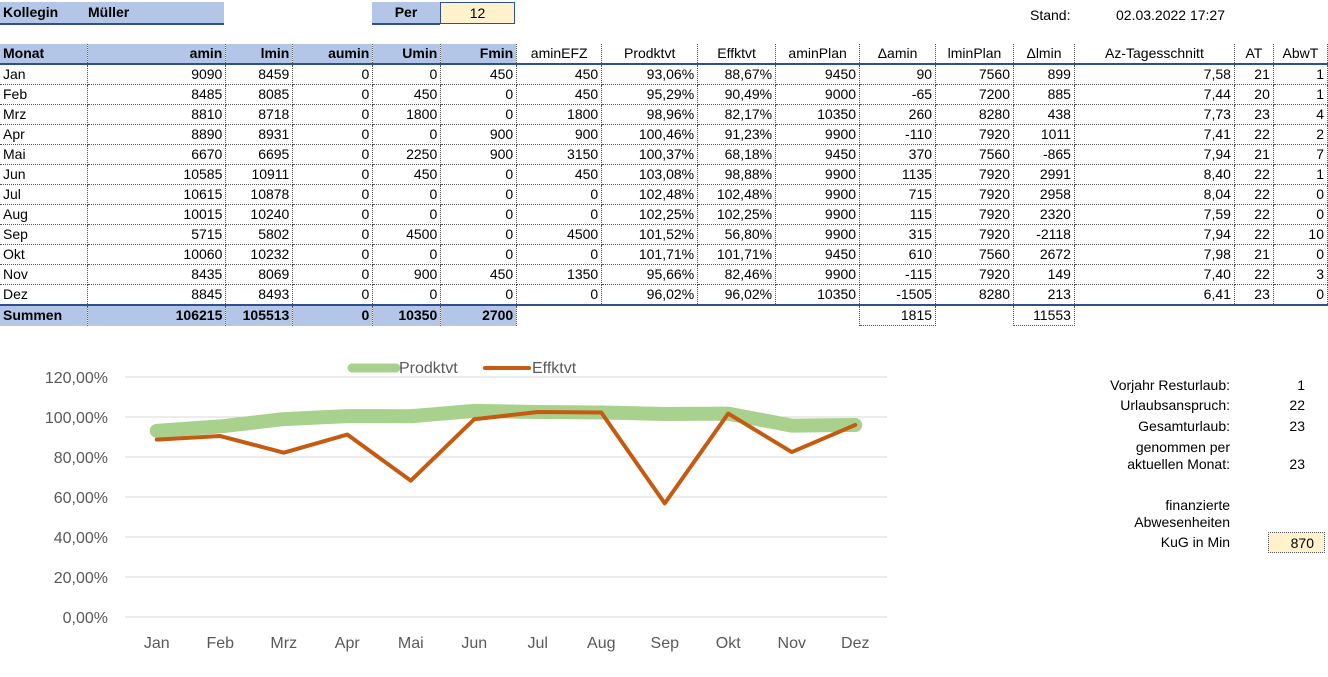 The image size is (1328, 677). I want to click on cell-abwt: 3, so click(1300, 274).